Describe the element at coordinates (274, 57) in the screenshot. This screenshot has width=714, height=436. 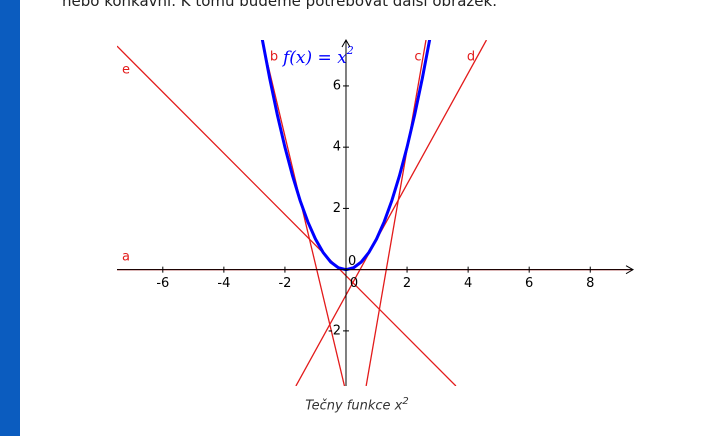
I see `line-label: b` at that location.